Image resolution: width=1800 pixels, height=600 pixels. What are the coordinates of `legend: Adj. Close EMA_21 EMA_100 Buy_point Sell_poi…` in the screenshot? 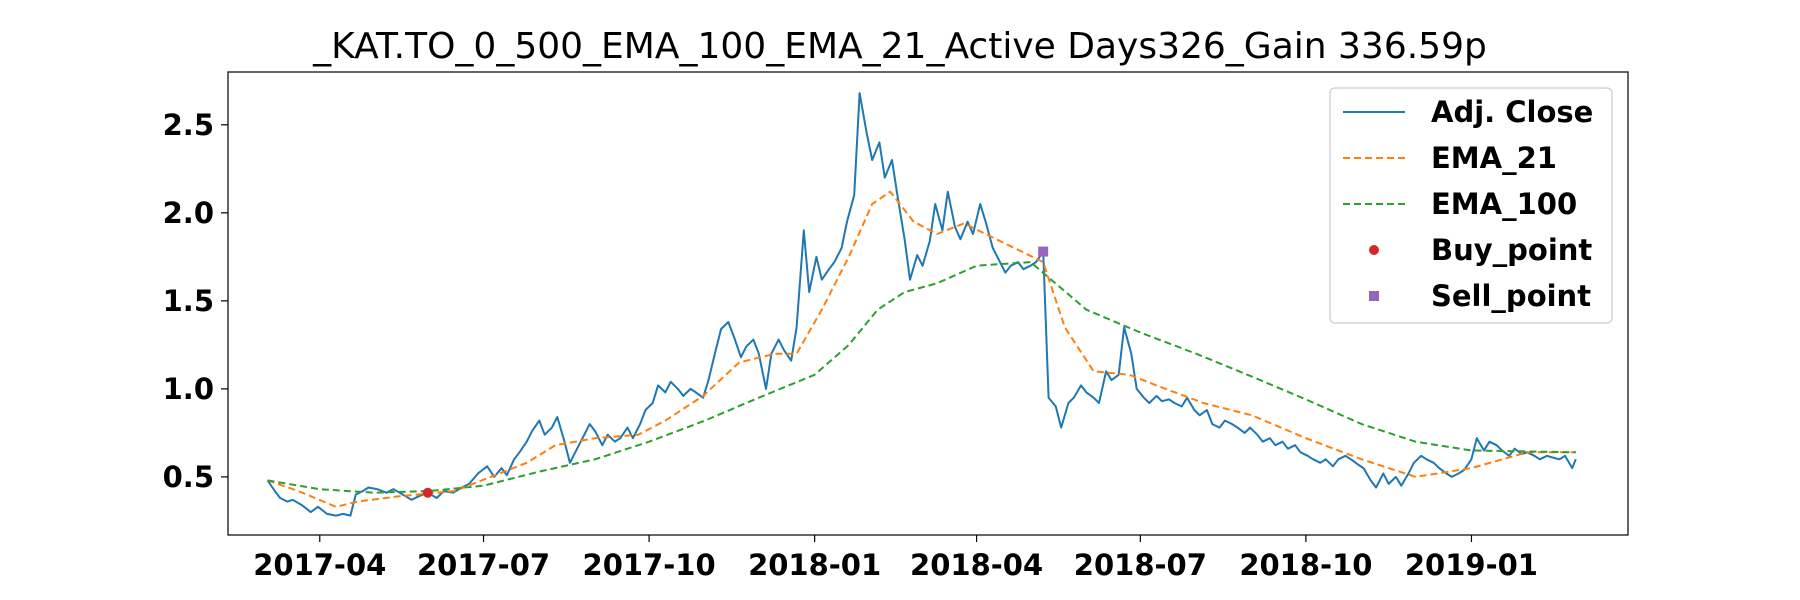 It's located at (1471, 205).